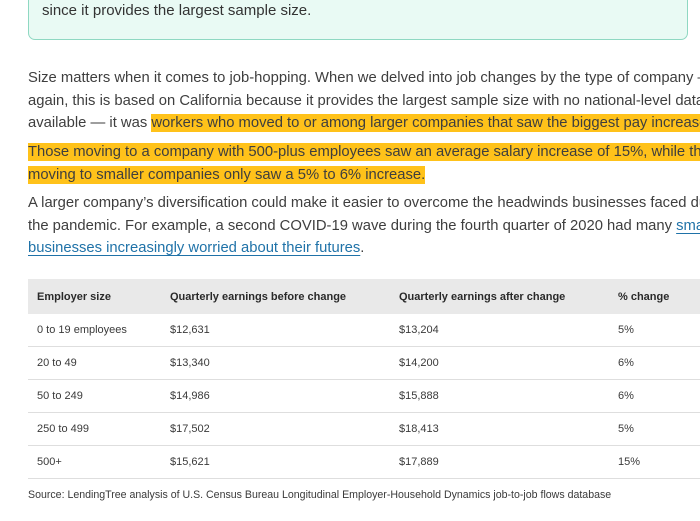 Image resolution: width=700 pixels, height=521 pixels. I want to click on column-header-change: % change, so click(644, 296).